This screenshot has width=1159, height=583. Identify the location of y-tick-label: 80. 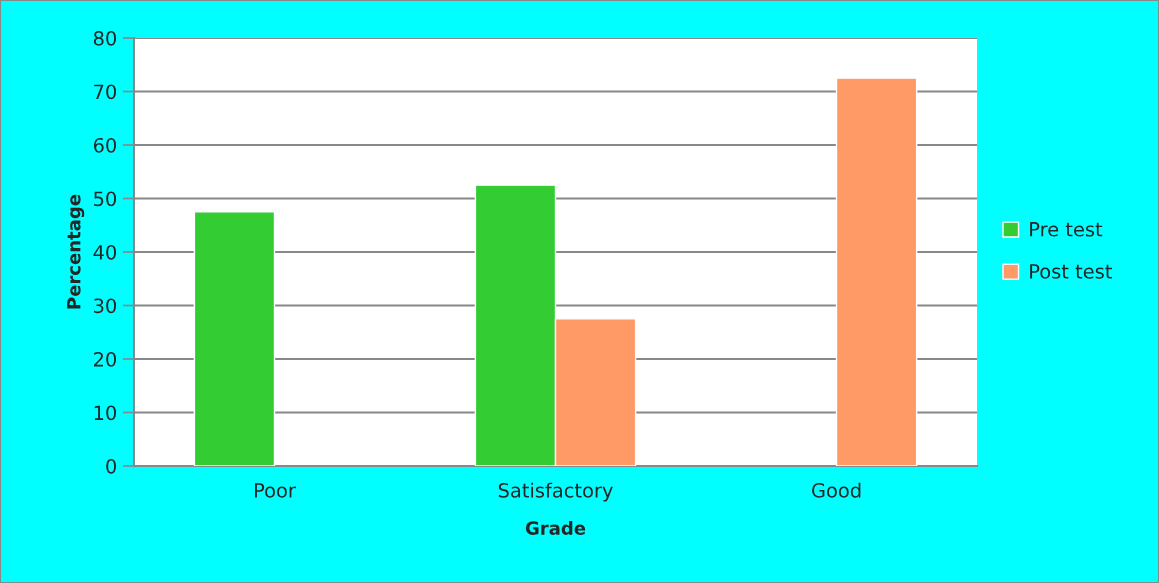
(105, 38).